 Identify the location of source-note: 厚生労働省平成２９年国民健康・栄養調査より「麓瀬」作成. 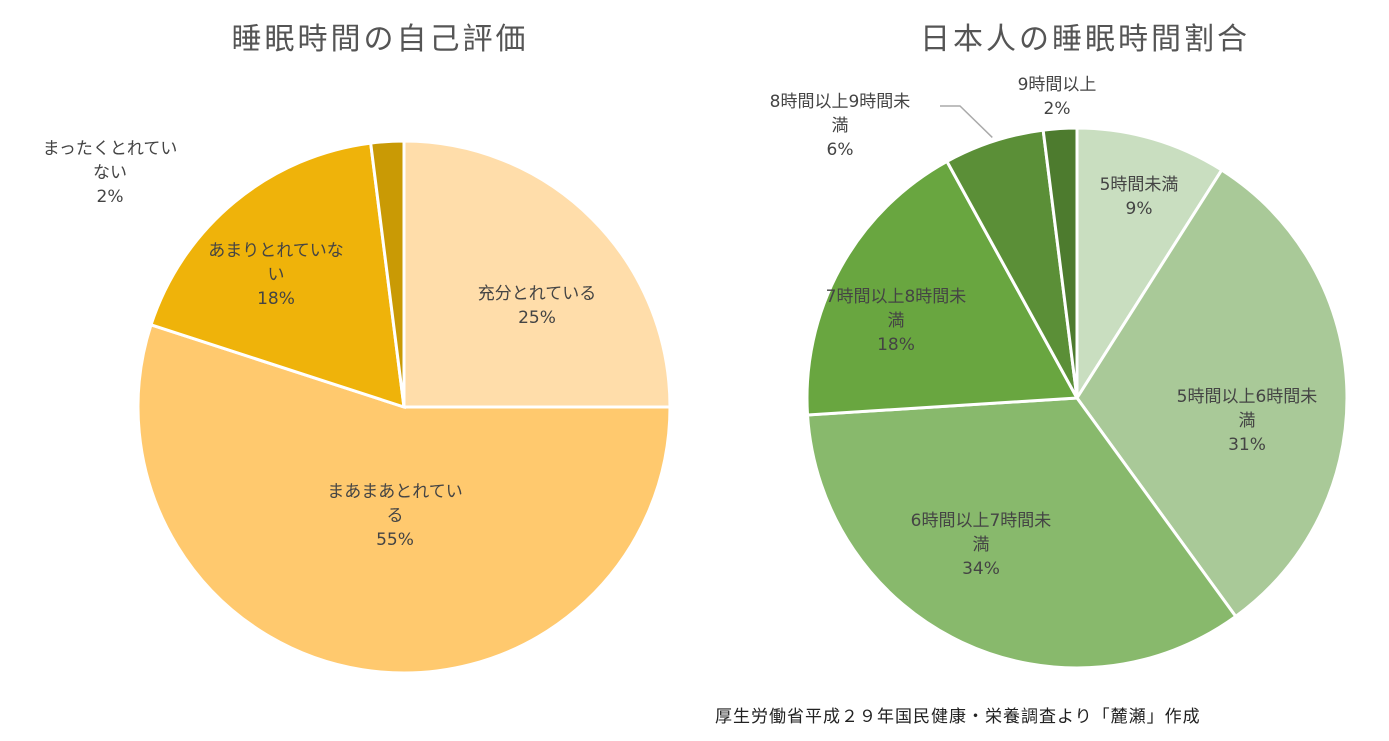
(958, 717).